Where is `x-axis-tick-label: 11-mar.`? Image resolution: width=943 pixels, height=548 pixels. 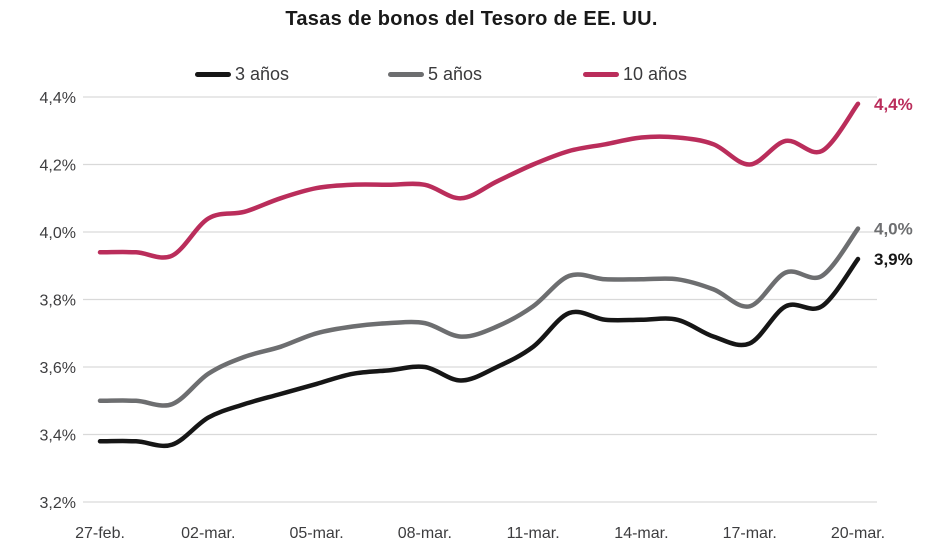
x-axis-tick-label: 11-mar. is located at coordinates (533, 533).